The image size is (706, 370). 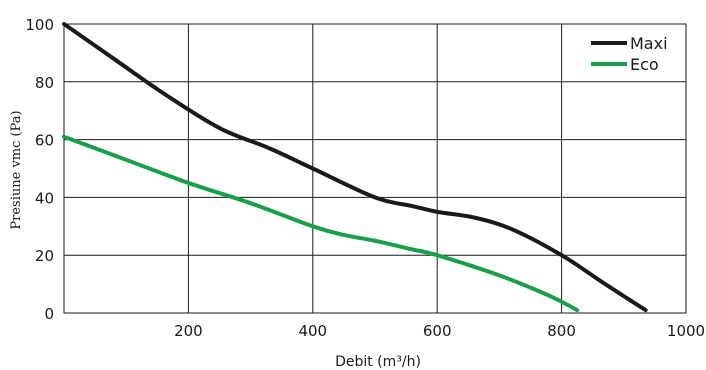 What do you see at coordinates (561, 331) in the screenshot?
I see `x-tick-label: 800` at bounding box center [561, 331].